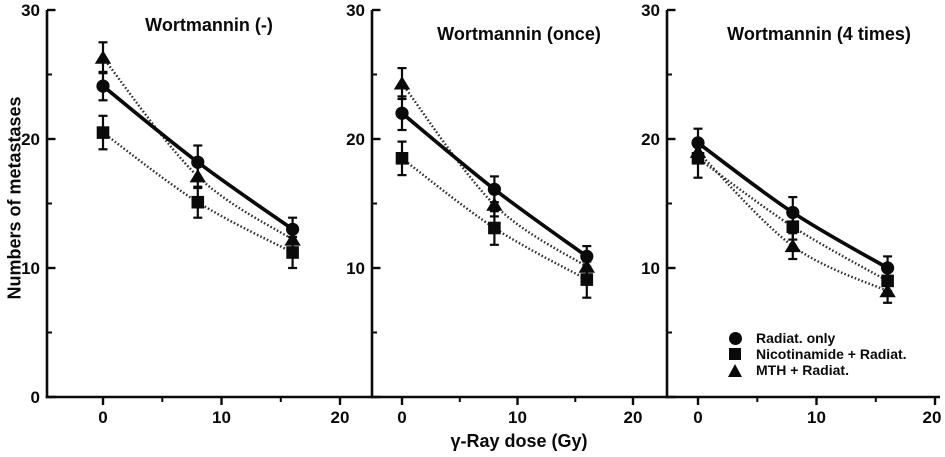 This screenshot has height=457, width=945. Describe the element at coordinates (802, 370) in the screenshot. I see `legend-item-label: MTH + Radiat.` at that location.